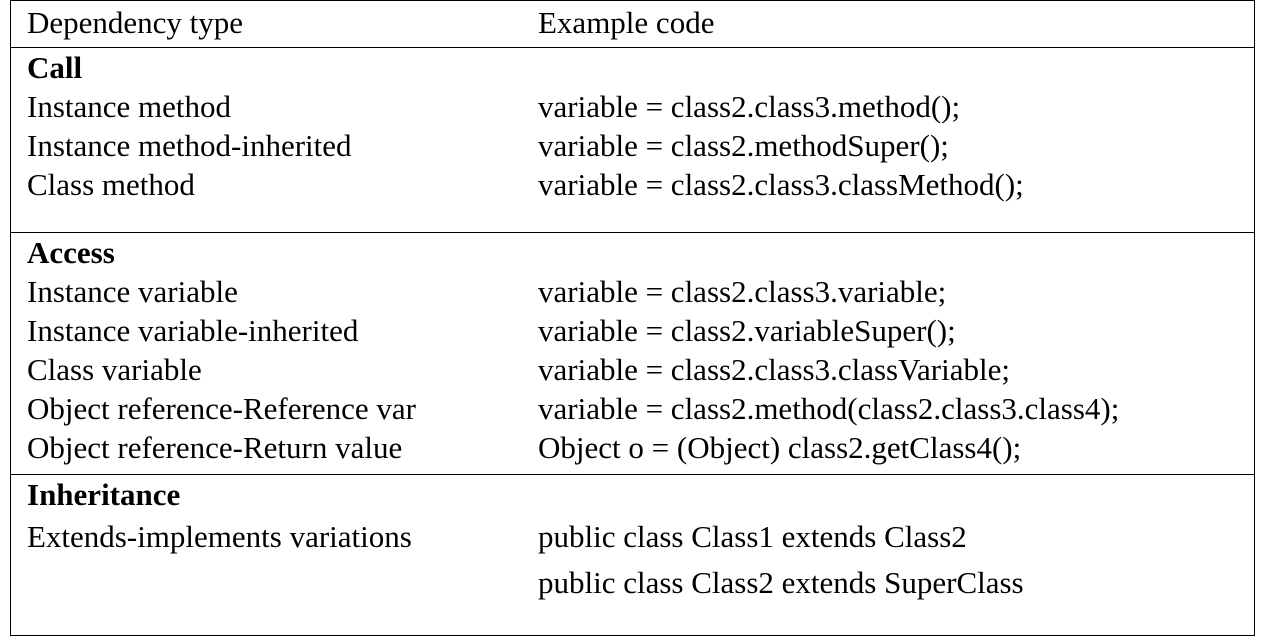 This screenshot has height=642, width=1261. Describe the element at coordinates (632, 494) in the screenshot. I see `group-title-row: Inheritance` at that location.